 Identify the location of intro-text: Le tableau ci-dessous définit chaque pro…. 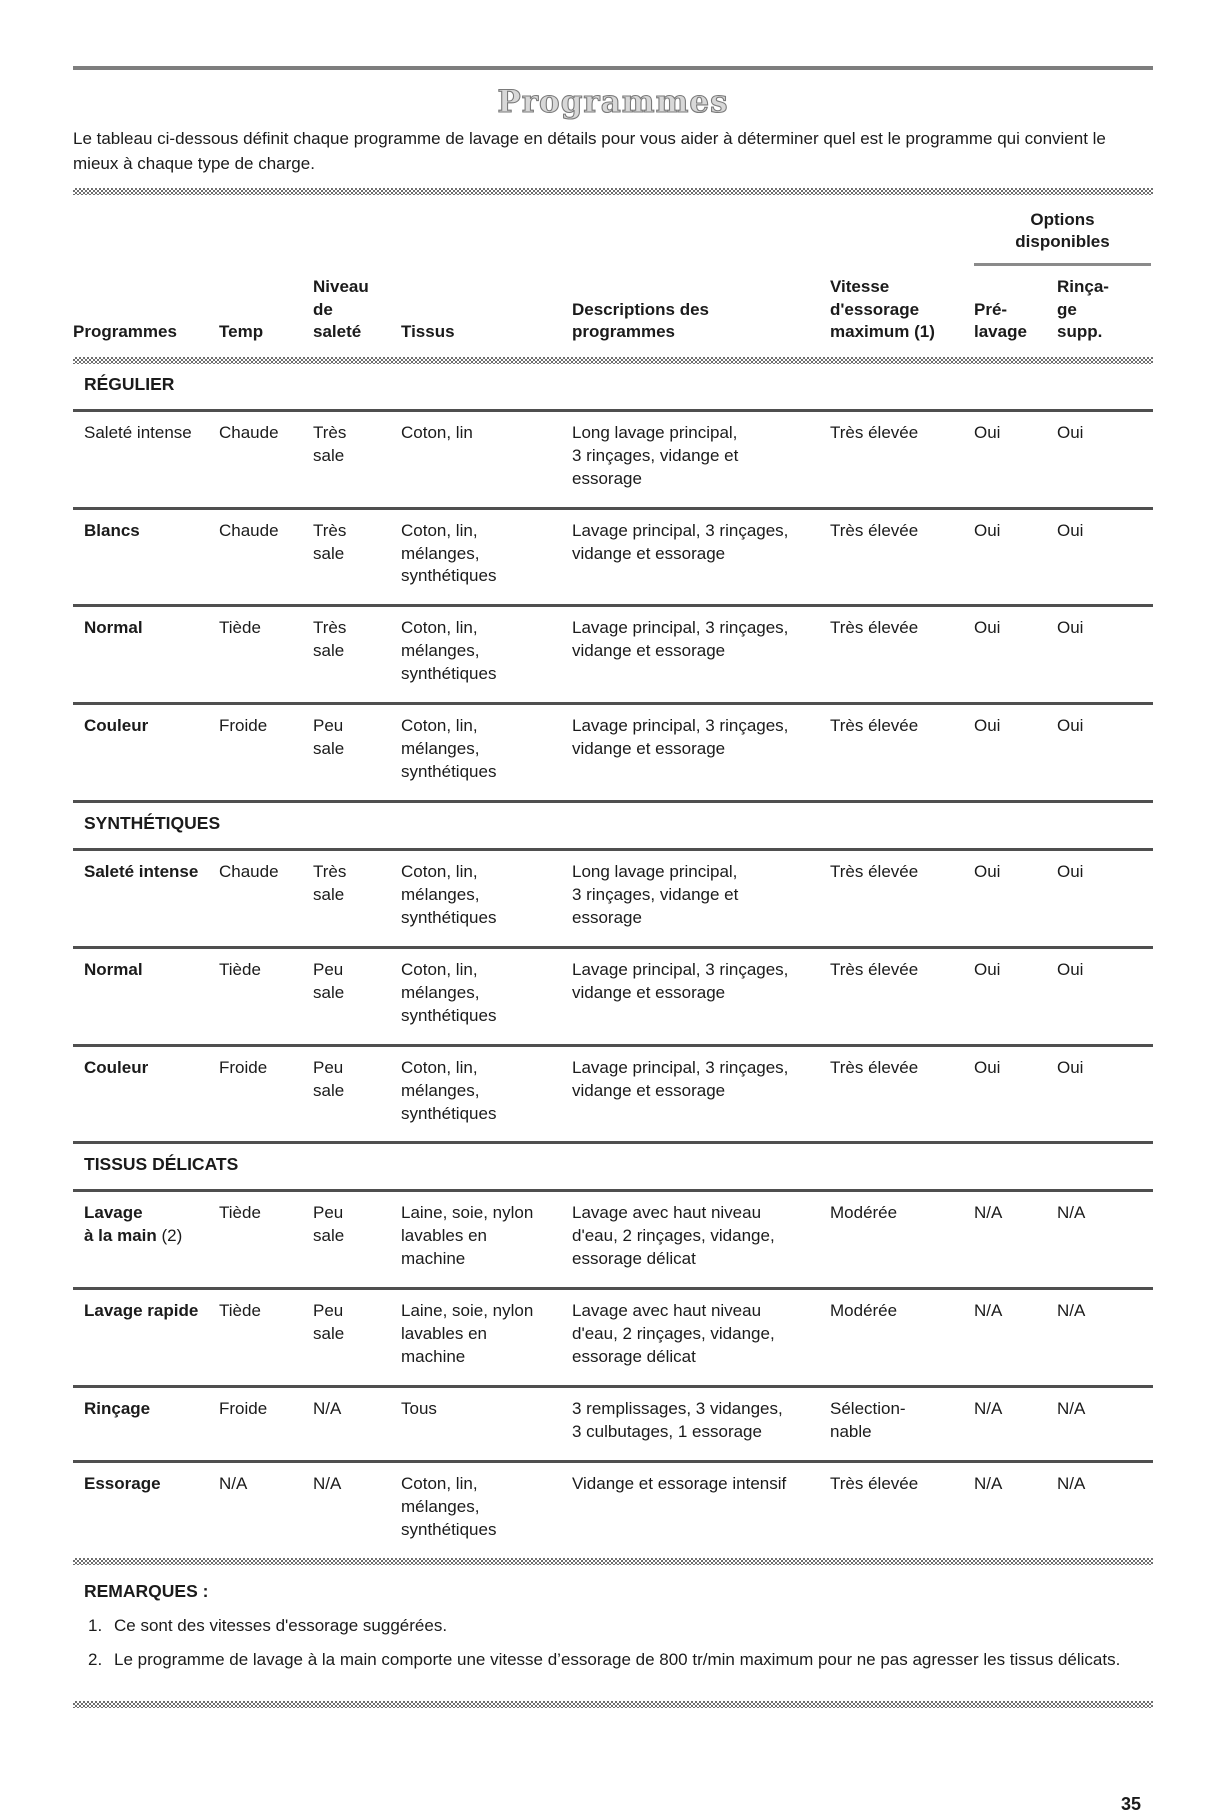
(589, 151).